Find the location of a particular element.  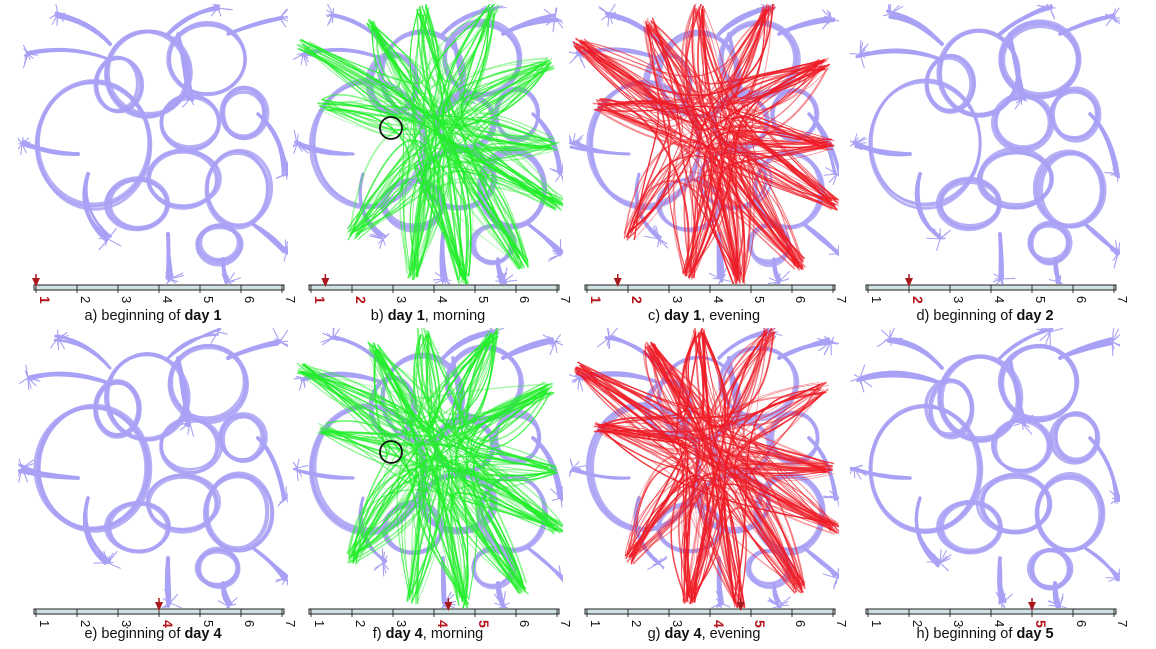

caption-prefix: d) beginning of is located at coordinates (964, 316).